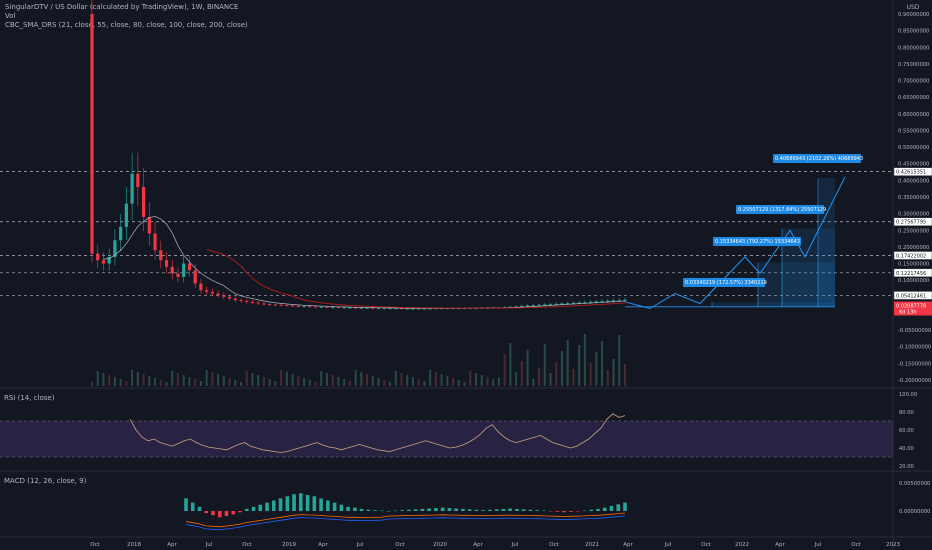 The height and width of the screenshot is (550, 932). Describe the element at coordinates (911, 296) in the screenshot. I see `level-label: 0.05412461` at that location.